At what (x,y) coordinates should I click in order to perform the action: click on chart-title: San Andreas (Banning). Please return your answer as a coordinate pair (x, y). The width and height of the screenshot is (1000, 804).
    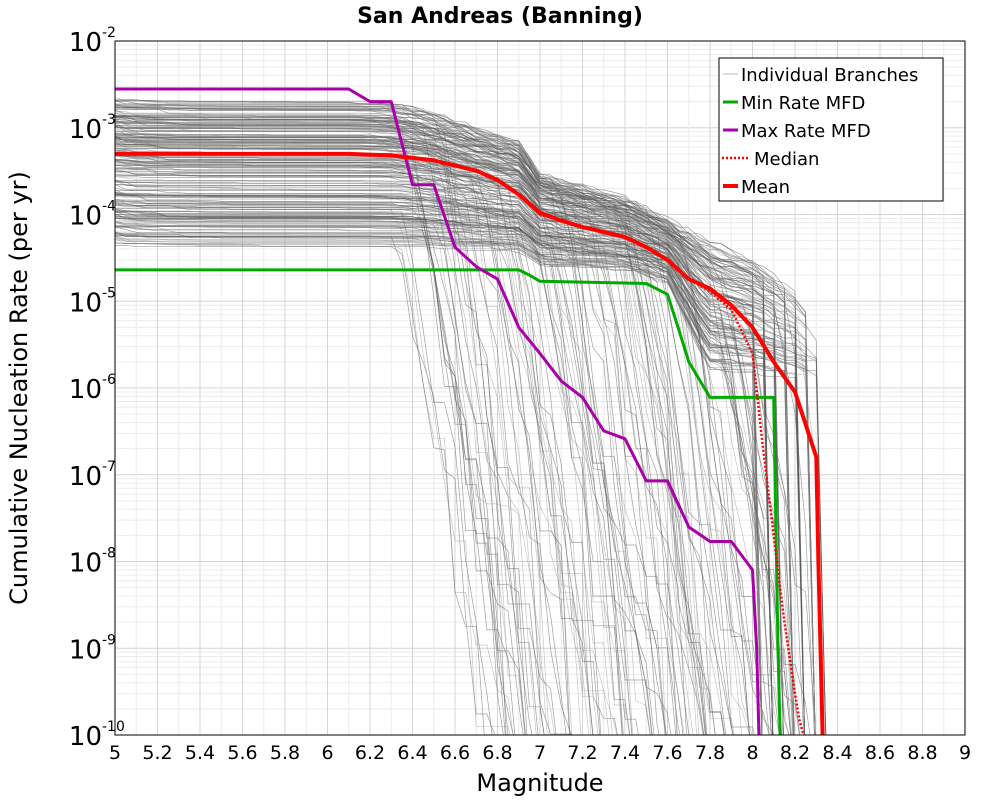
    Looking at the image, I should click on (500, 16).